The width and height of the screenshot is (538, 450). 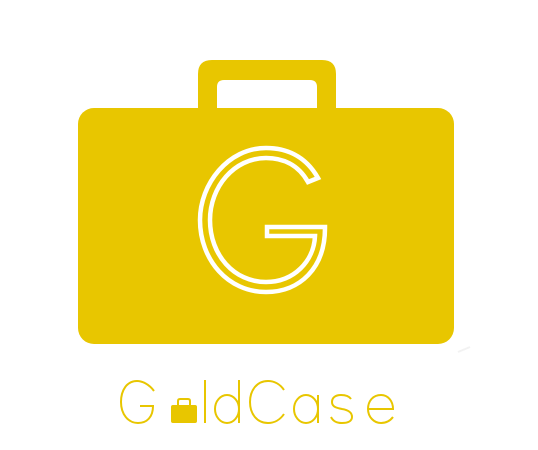 I want to click on briefcase-handle-icon, so click(x=267, y=85).